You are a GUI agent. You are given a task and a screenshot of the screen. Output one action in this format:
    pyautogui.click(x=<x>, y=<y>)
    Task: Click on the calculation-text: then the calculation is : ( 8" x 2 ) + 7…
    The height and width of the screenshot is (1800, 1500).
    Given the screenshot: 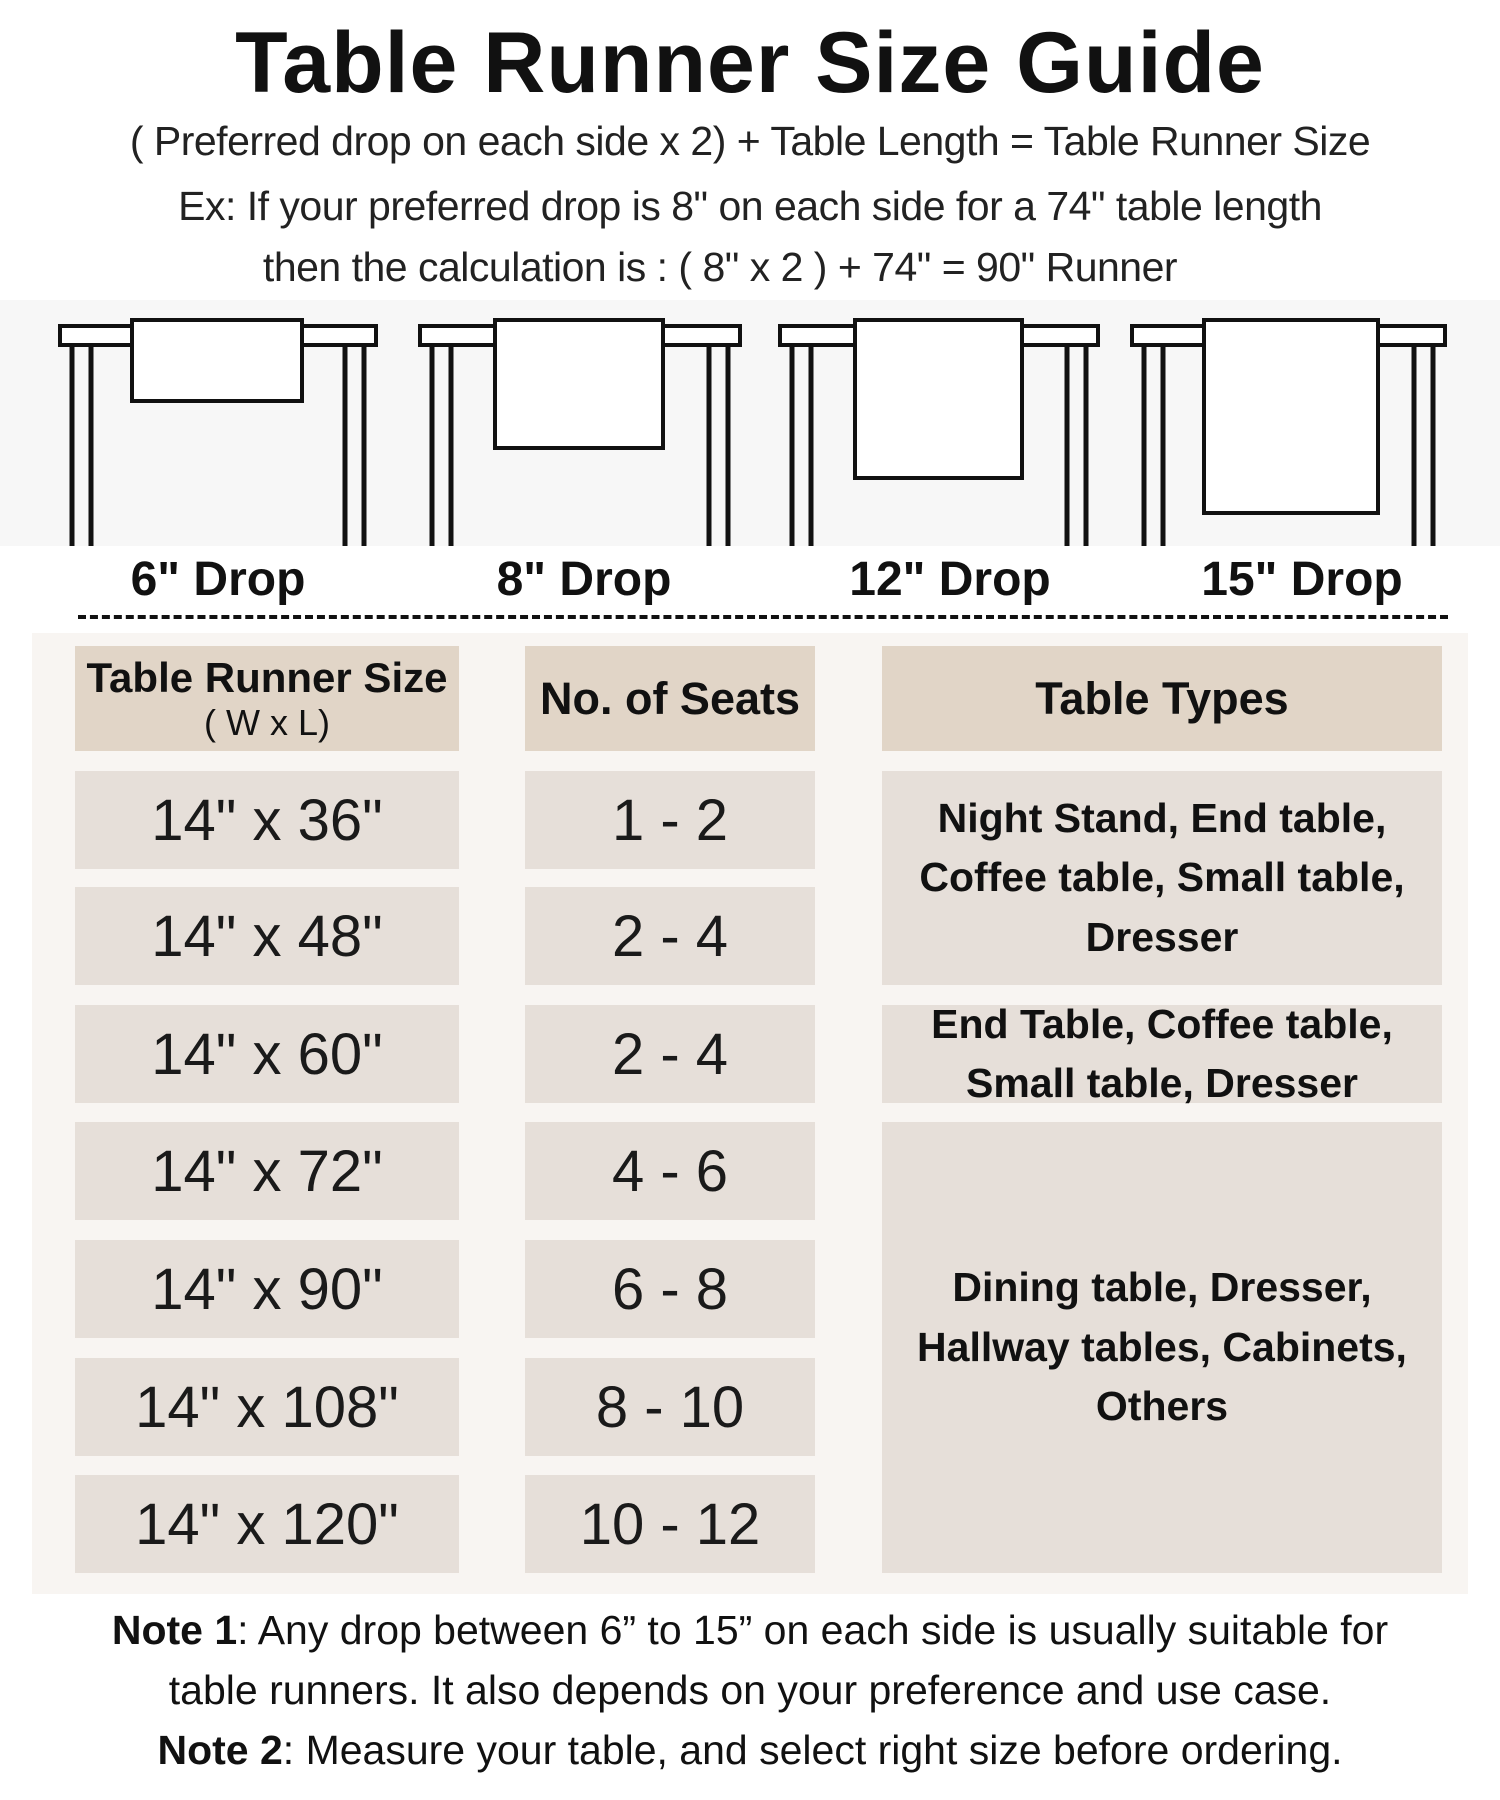 What is the action you would take?
    pyautogui.click(x=720, y=267)
    